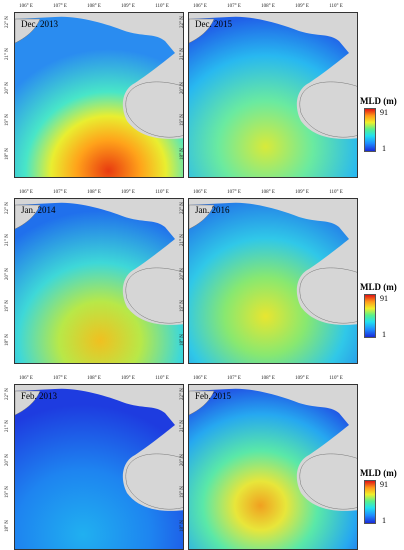  What do you see at coordinates (39, 396) in the screenshot?
I see `panel-label: Feb. 2013` at bounding box center [39, 396].